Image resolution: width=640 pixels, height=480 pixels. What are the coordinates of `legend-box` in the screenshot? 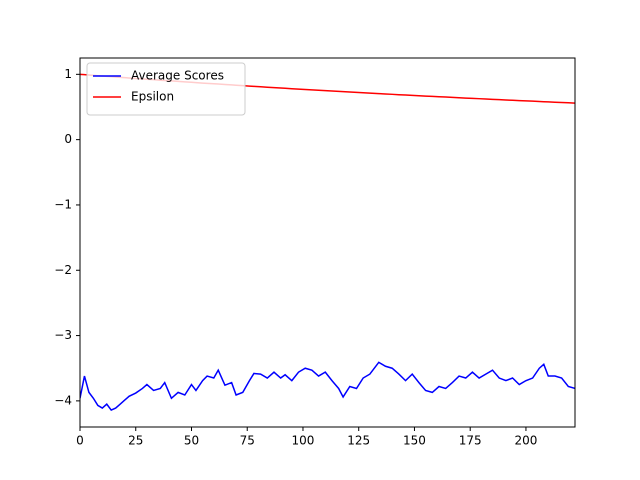 It's located at (166, 89).